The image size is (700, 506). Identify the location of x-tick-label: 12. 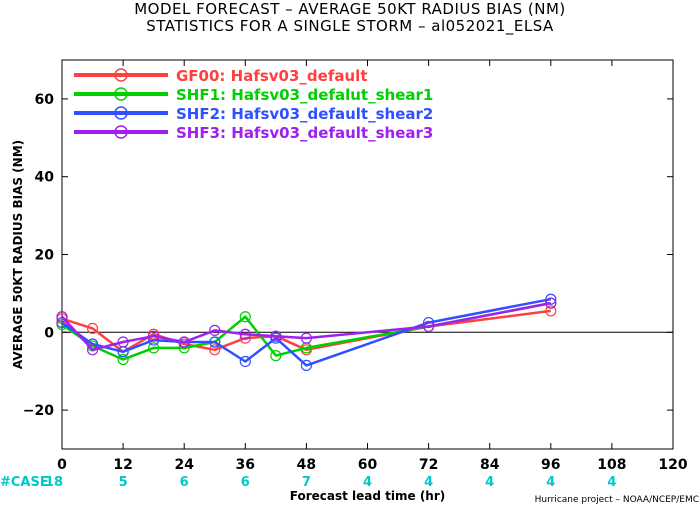
(122, 465).